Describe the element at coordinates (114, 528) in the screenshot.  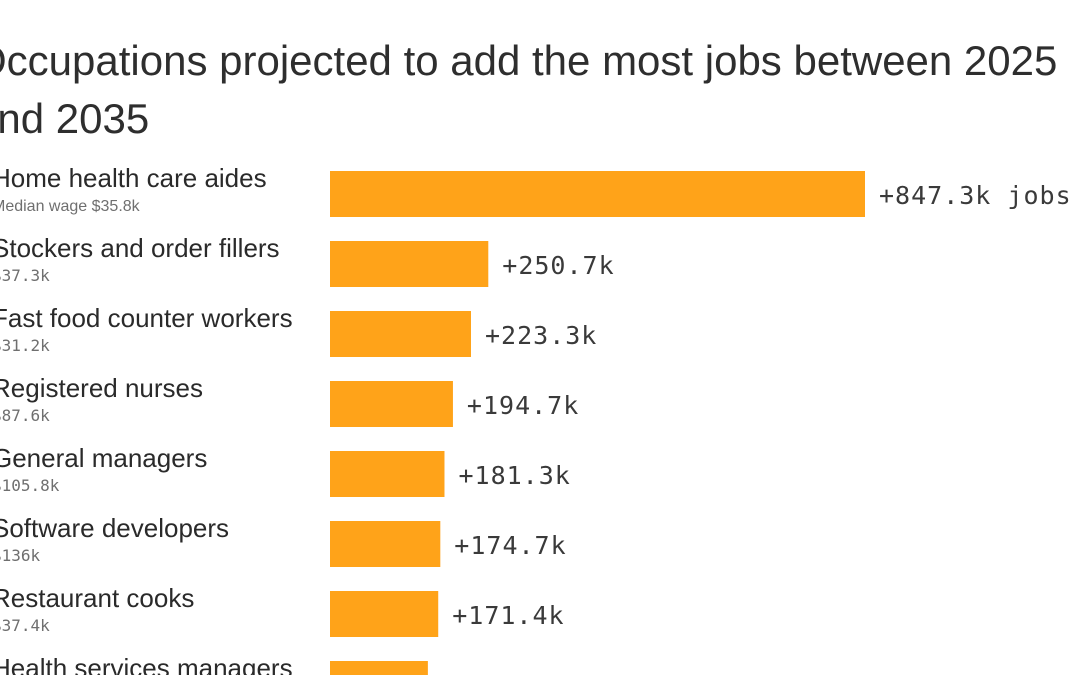
I see `category-label-5: Software developers` at that location.